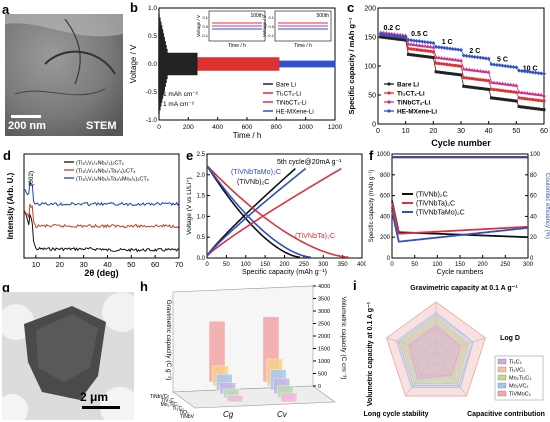 The width and height of the screenshot is (550, 422). I want to click on panel-label-i: i, so click(355, 285).